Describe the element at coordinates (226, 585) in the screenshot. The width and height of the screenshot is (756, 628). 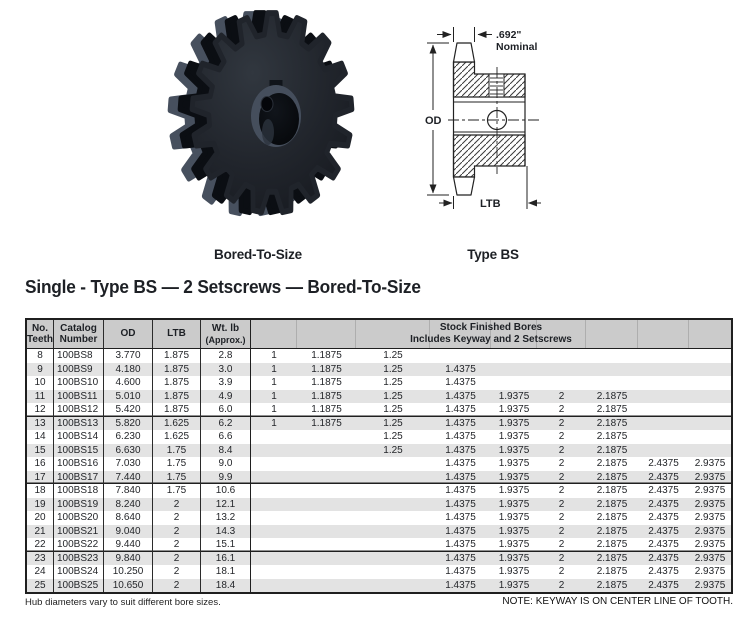
I see `cell-wt: 18.4` at that location.